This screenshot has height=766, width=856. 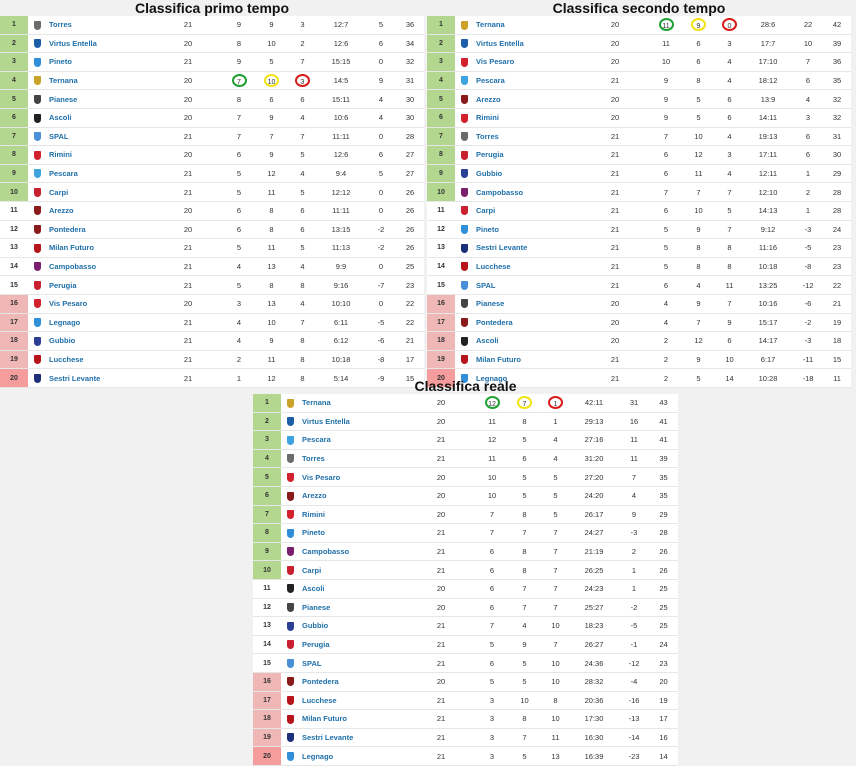 I want to click on goal-diff-cell: -16, so click(x=634, y=701).